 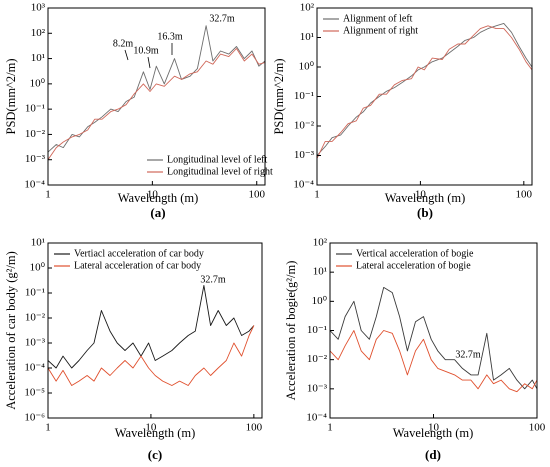 What do you see at coordinates (155, 454) in the screenshot?
I see `panel-caption: (c)` at bounding box center [155, 454].